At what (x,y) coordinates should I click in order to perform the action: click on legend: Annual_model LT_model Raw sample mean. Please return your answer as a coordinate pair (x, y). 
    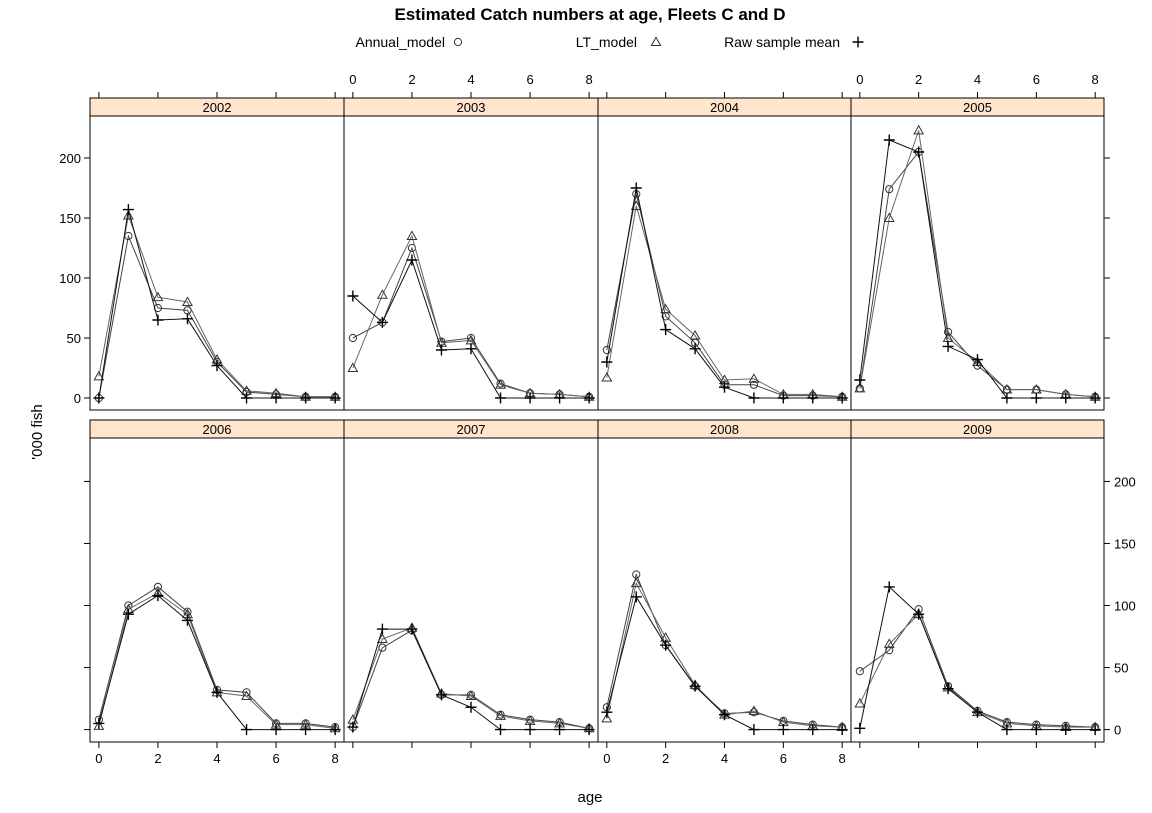
    Looking at the image, I should click on (609, 42).